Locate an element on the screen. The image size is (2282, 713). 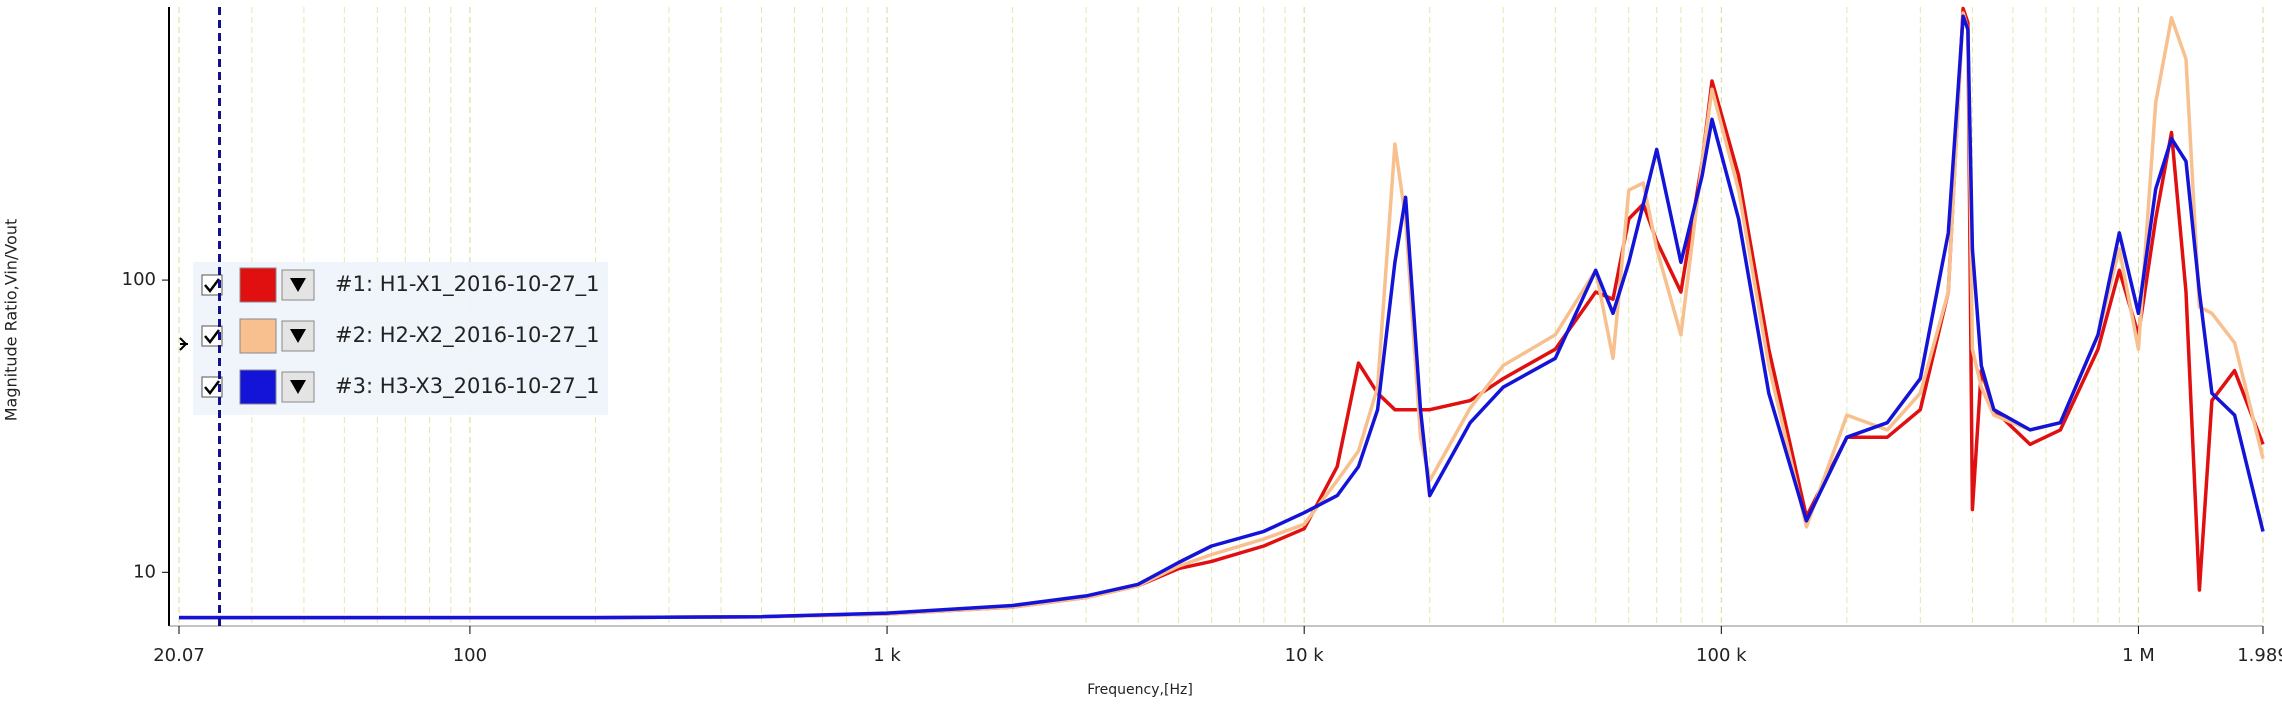
x-tick-label: 10 k is located at coordinates (1305, 655).